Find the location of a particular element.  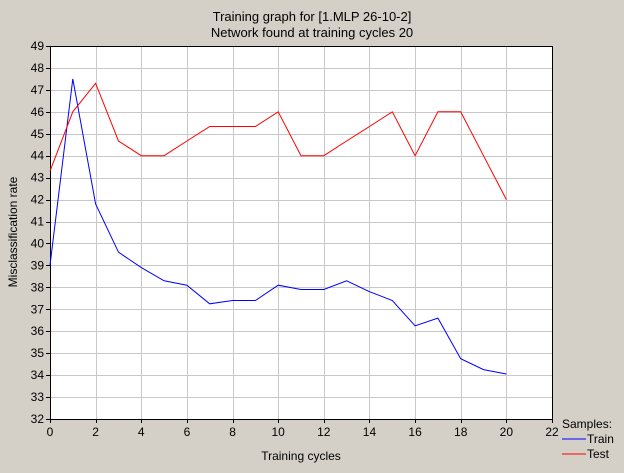

legend: Samples: Train Test is located at coordinates (588, 439).